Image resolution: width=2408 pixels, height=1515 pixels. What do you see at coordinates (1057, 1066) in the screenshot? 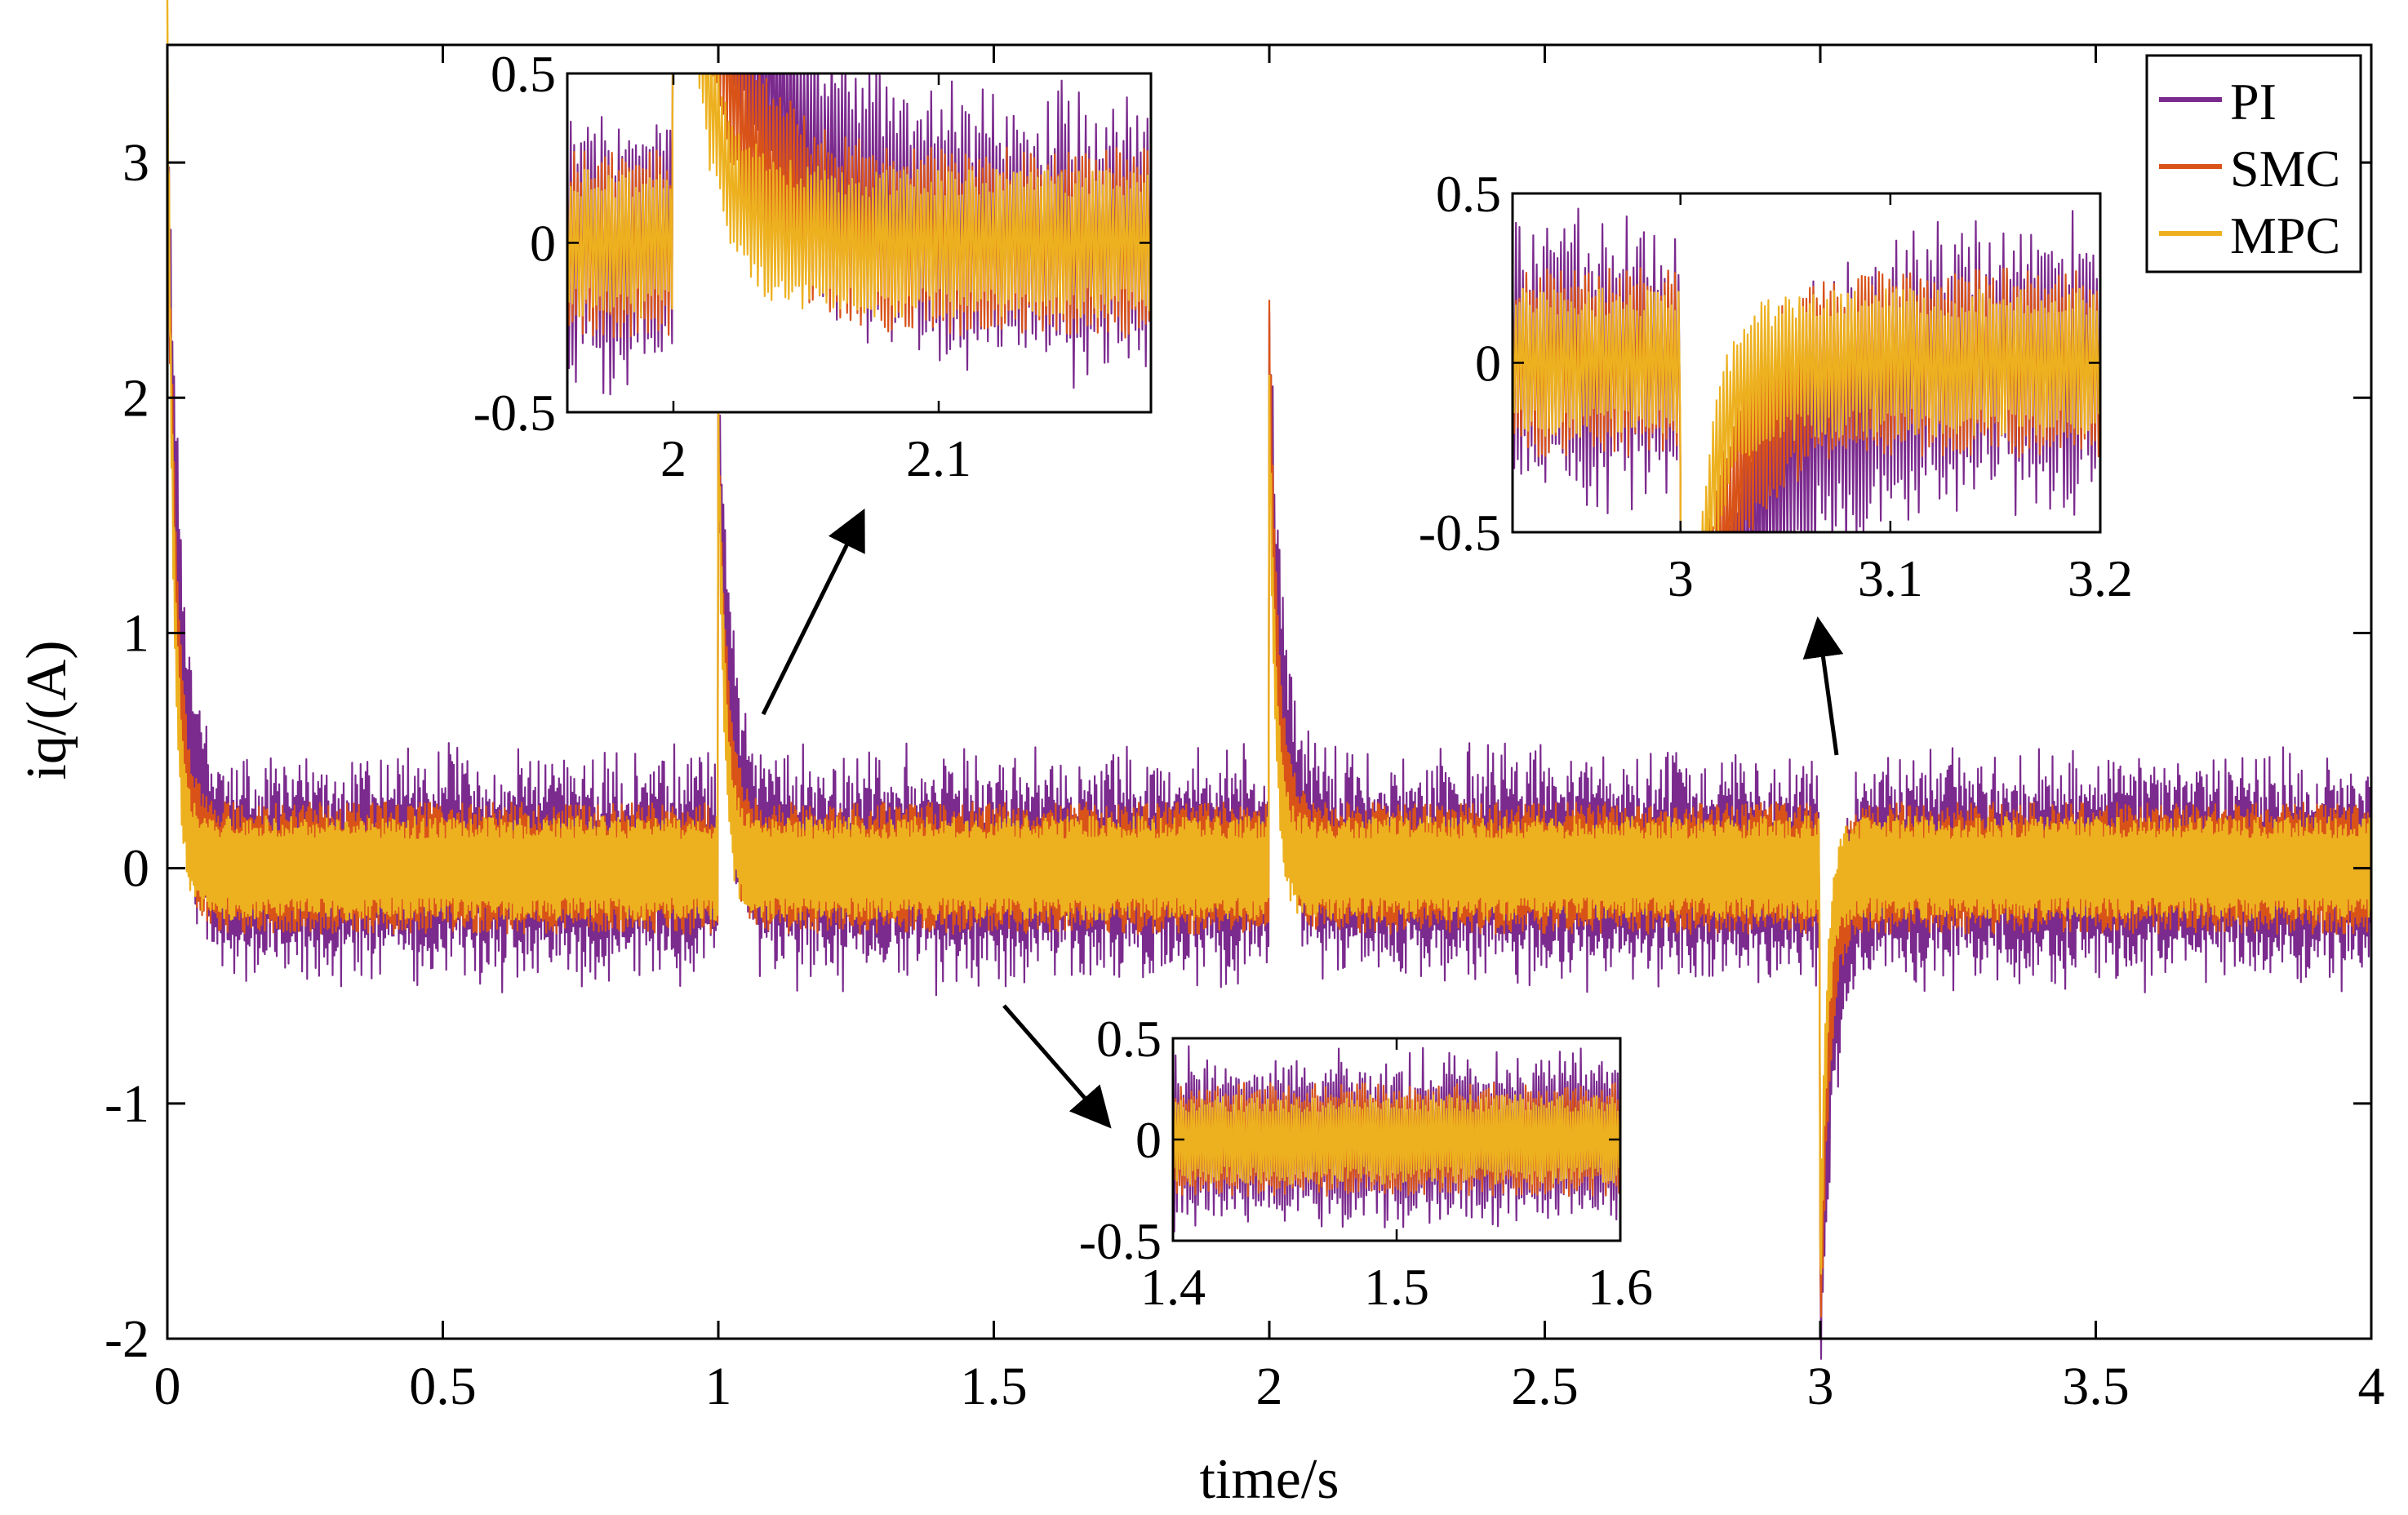
I see `arrow-to-inset-steady` at bounding box center [1057, 1066].